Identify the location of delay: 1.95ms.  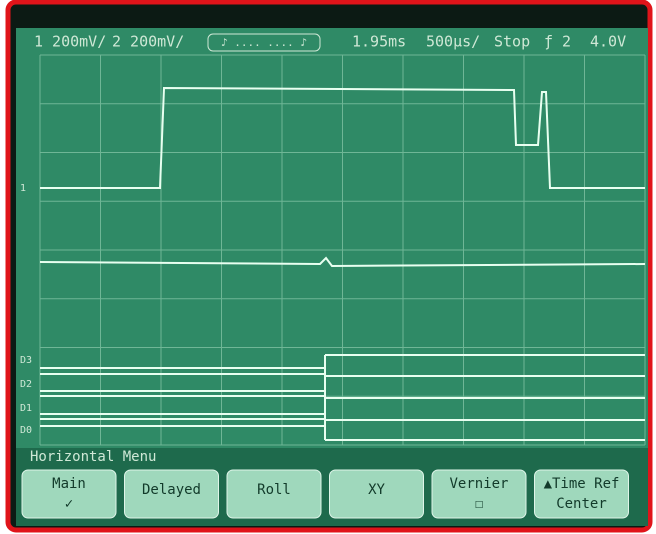
(379, 42).